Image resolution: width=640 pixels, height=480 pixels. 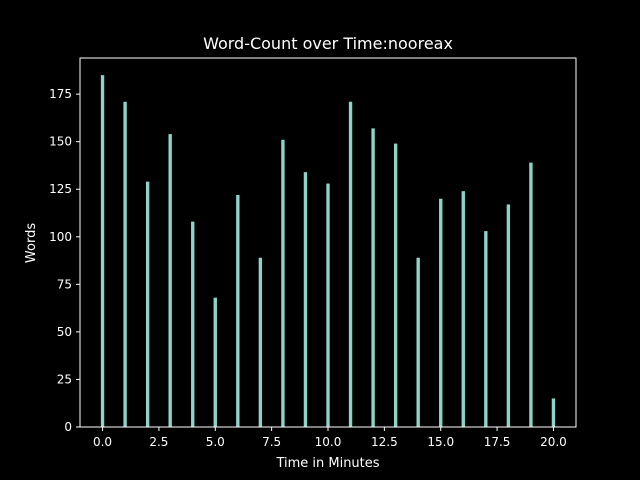 What do you see at coordinates (64, 284) in the screenshot?
I see `y-tick-label: 75` at bounding box center [64, 284].